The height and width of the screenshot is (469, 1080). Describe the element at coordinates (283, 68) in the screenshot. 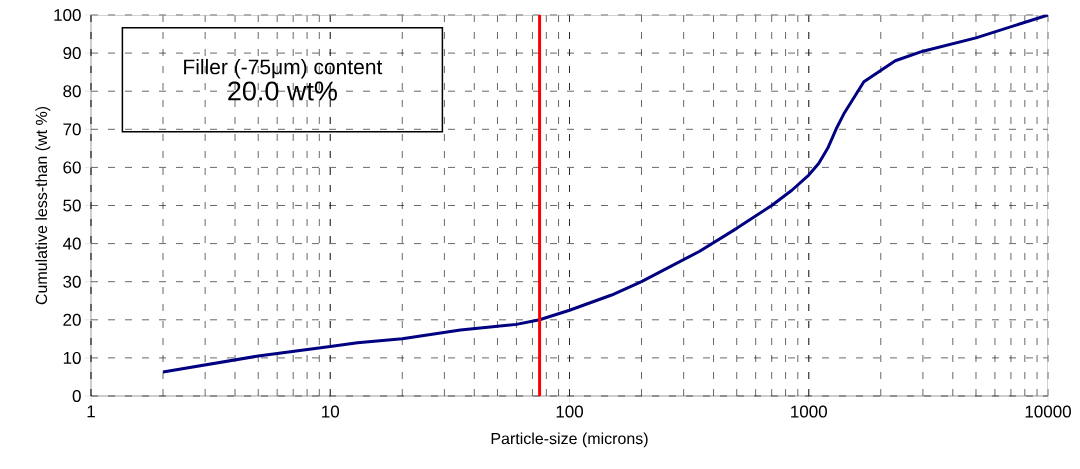

I see `annotation: Filler (-75μm) content` at that location.